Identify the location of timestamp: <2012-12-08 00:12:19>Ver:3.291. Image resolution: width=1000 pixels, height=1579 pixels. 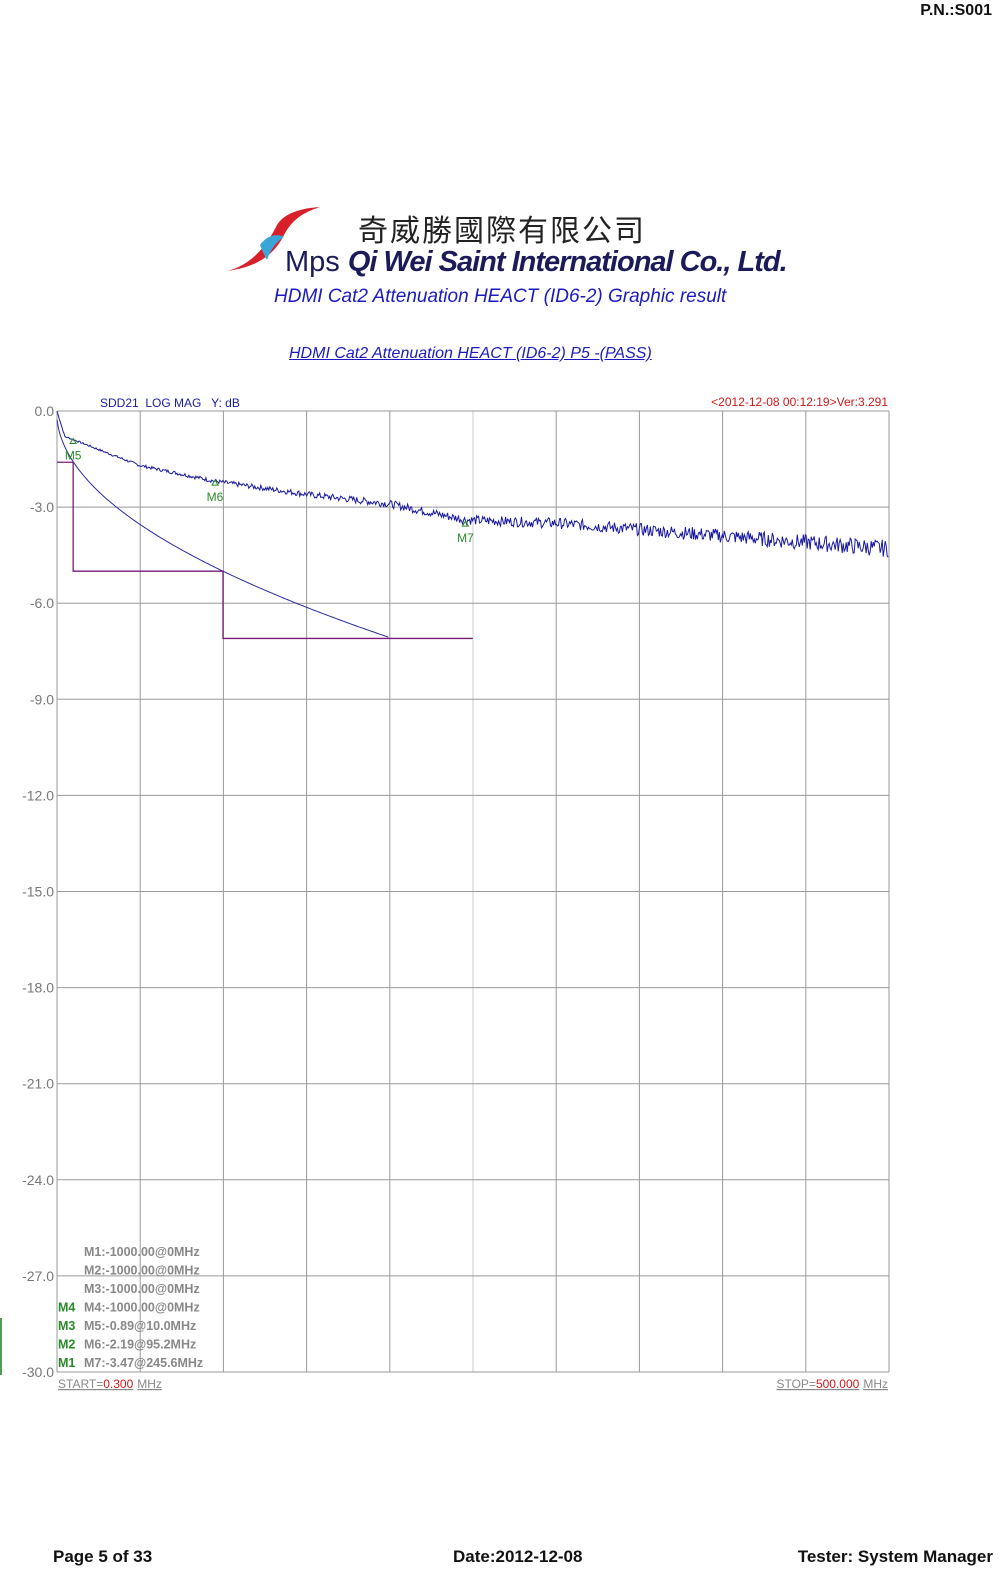
(799, 402).